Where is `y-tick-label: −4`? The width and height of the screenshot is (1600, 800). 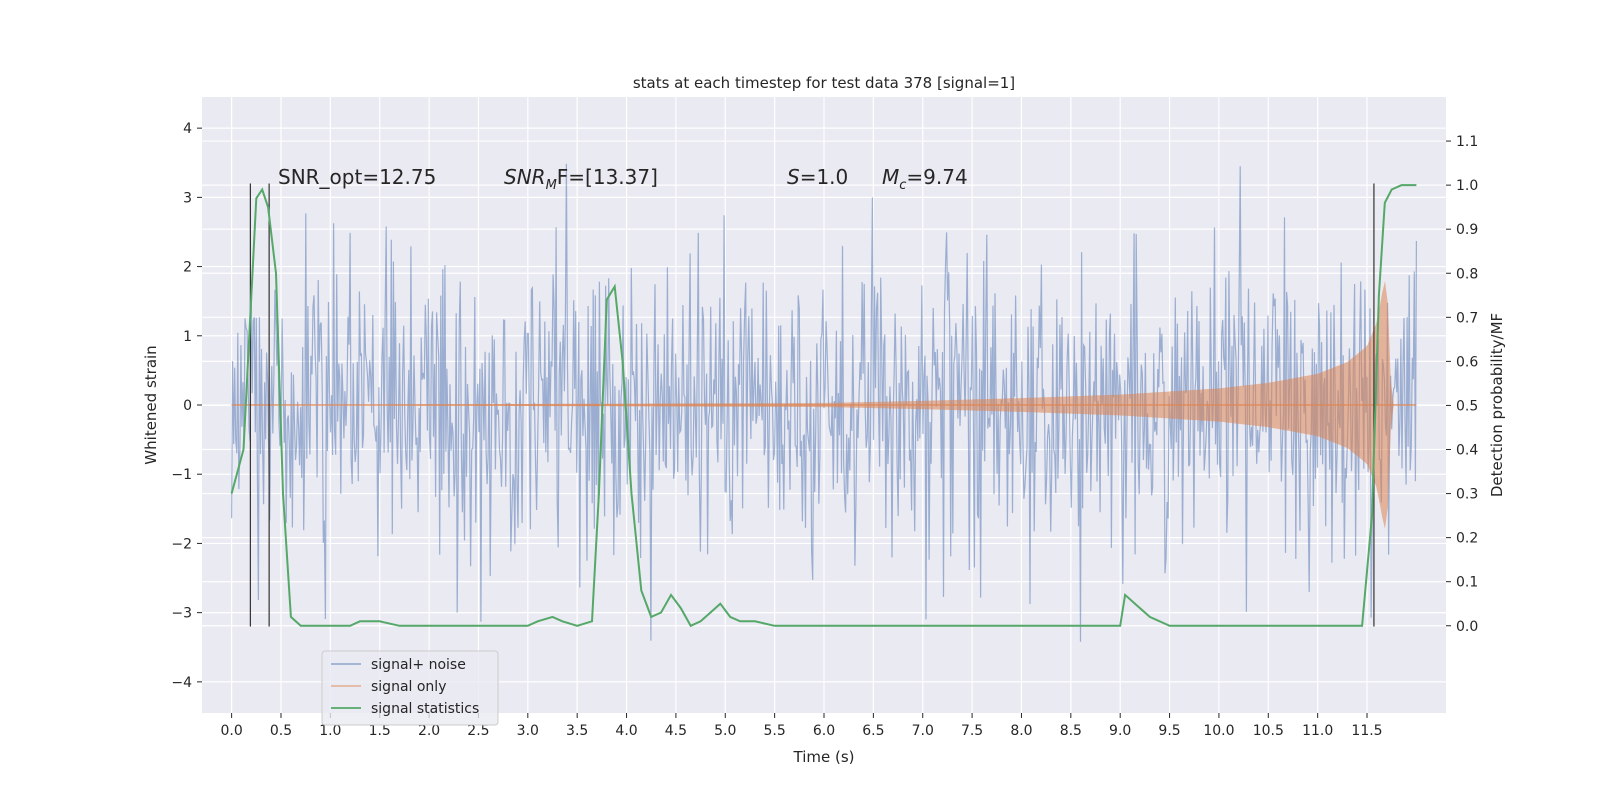 y-tick-label: −4 is located at coordinates (181, 683).